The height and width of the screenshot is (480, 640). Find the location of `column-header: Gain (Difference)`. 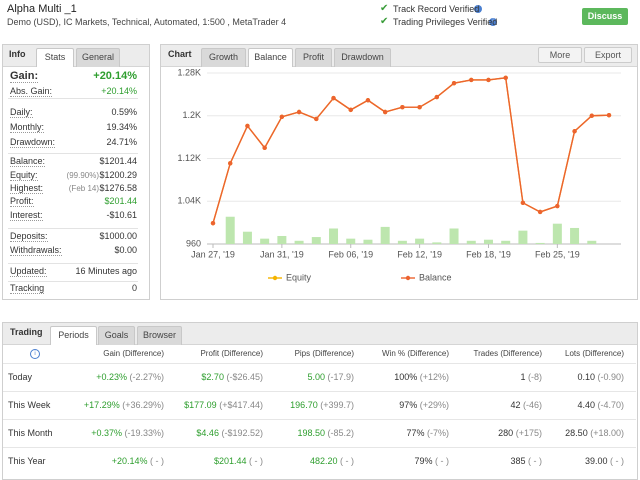

column-header: Gain (Difference) is located at coordinates (133, 353).